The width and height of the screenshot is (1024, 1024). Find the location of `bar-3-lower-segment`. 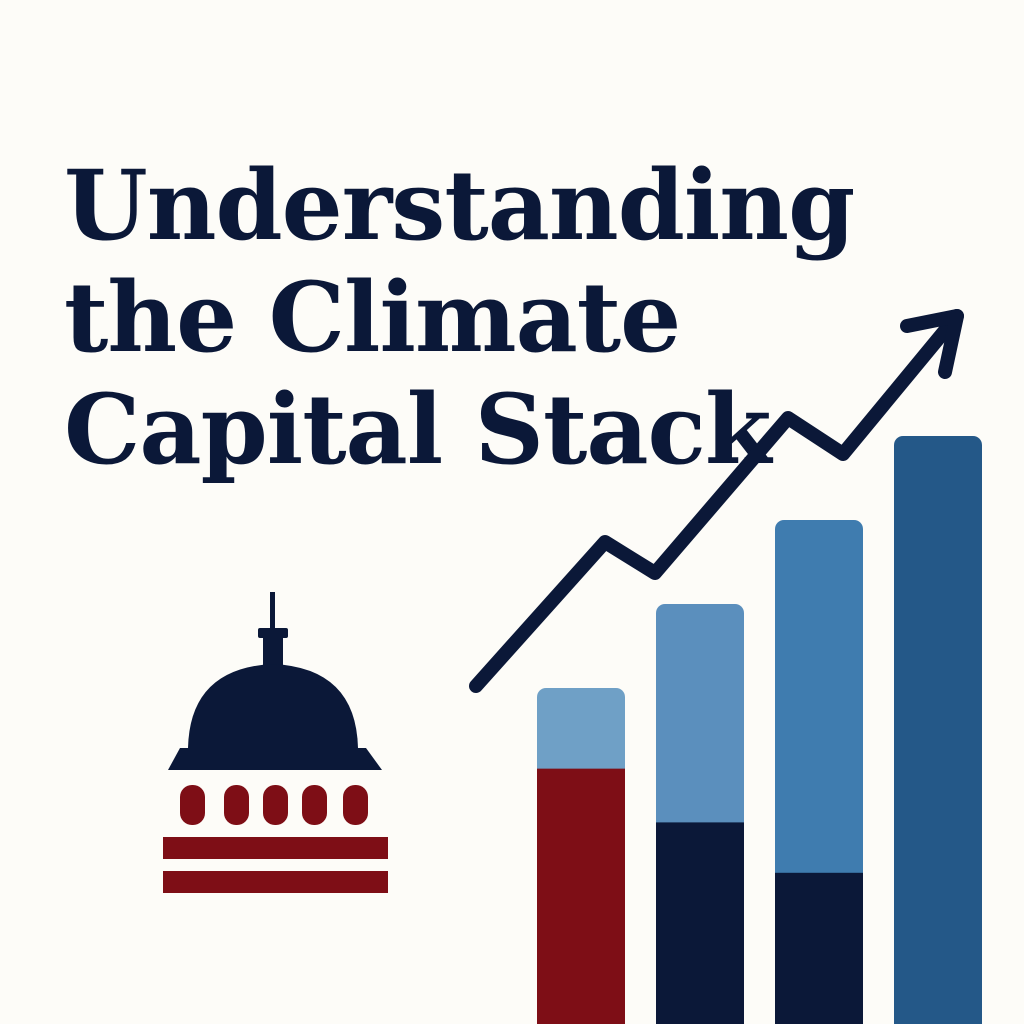

bar-3-lower-segment is located at coordinates (819, 948).